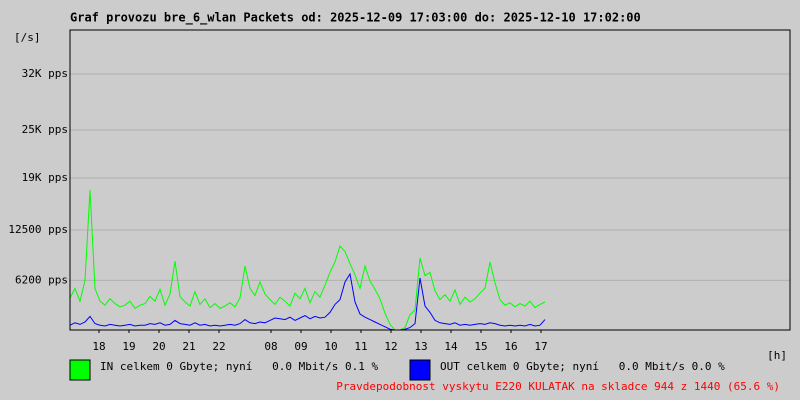  What do you see at coordinates (540, 346) in the screenshot?
I see `x-tick-label: 17` at bounding box center [540, 346].